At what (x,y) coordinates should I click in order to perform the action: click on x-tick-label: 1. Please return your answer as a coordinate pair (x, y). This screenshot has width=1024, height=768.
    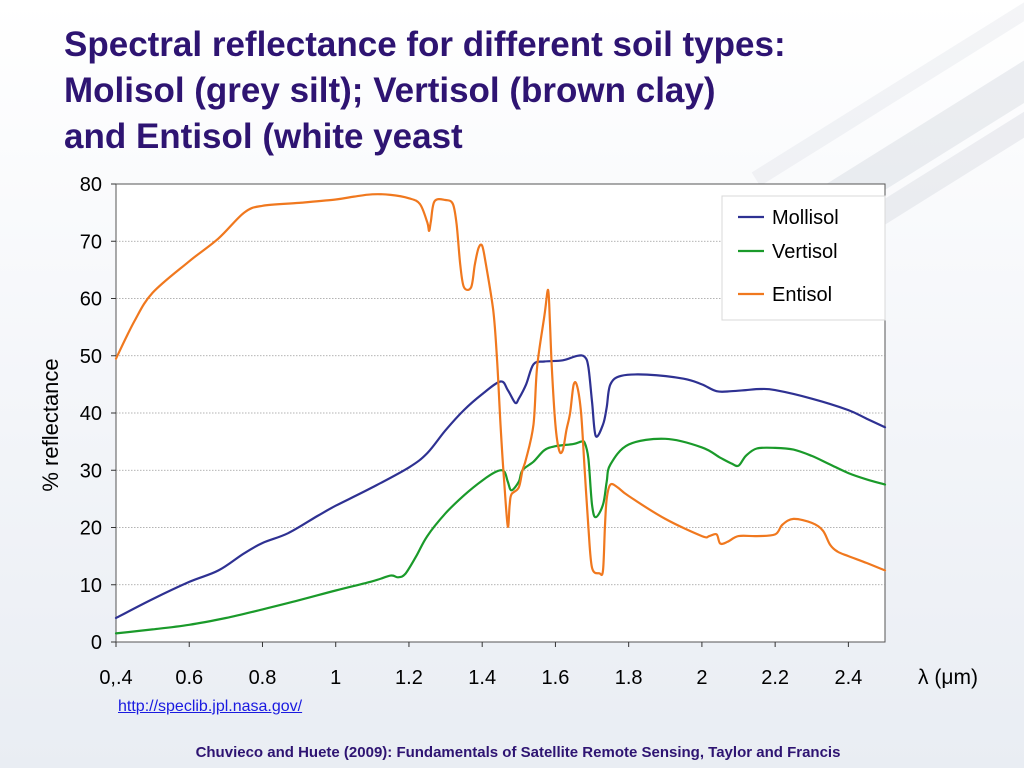
    Looking at the image, I should click on (335, 678).